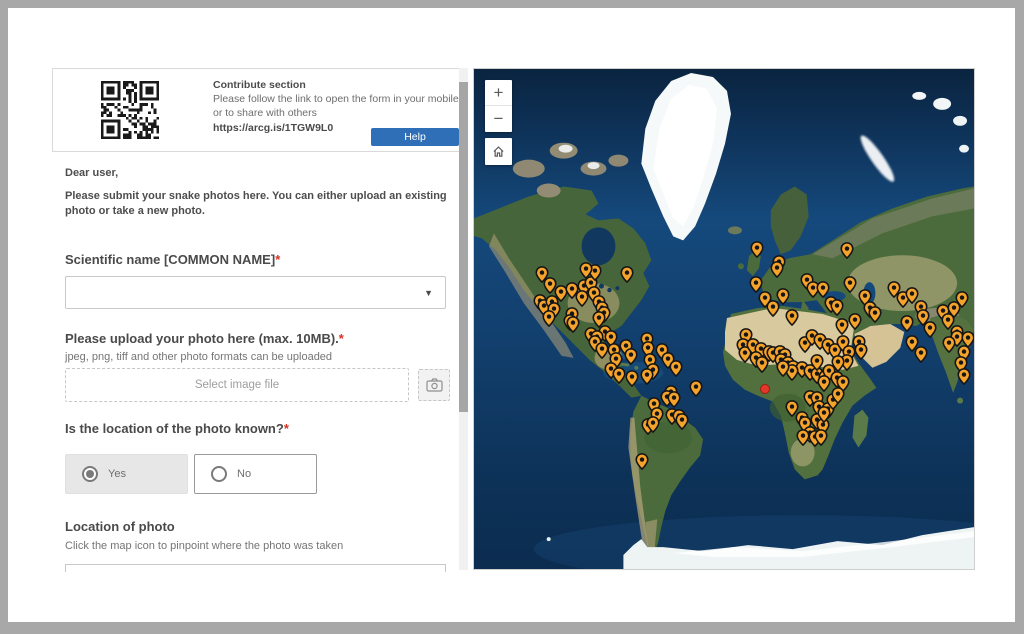 This screenshot has width=1024, height=634. I want to click on home-icon, so click(498, 151).